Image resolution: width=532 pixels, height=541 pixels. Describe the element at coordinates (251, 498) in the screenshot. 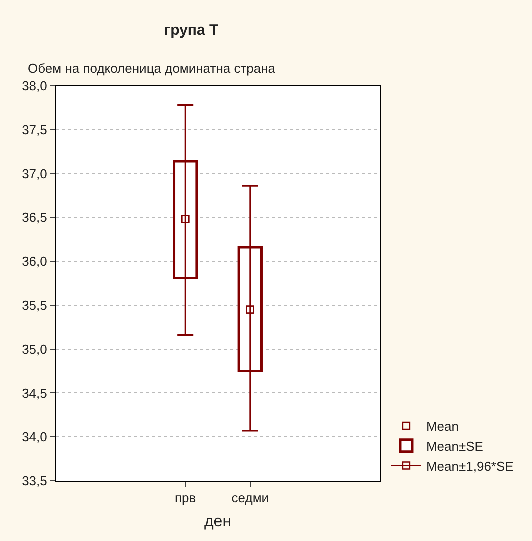

I see `x-tick-label: седми` at that location.